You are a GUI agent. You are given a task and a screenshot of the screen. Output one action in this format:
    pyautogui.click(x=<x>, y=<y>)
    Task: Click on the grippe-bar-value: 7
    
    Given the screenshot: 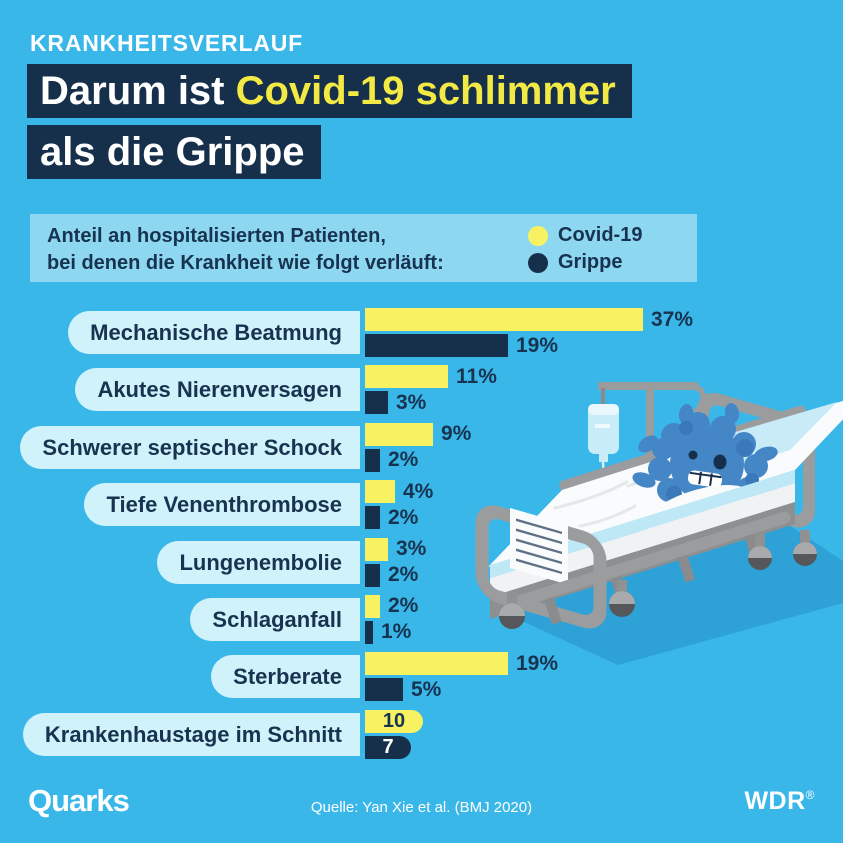 What is the action you would take?
    pyautogui.click(x=388, y=746)
    